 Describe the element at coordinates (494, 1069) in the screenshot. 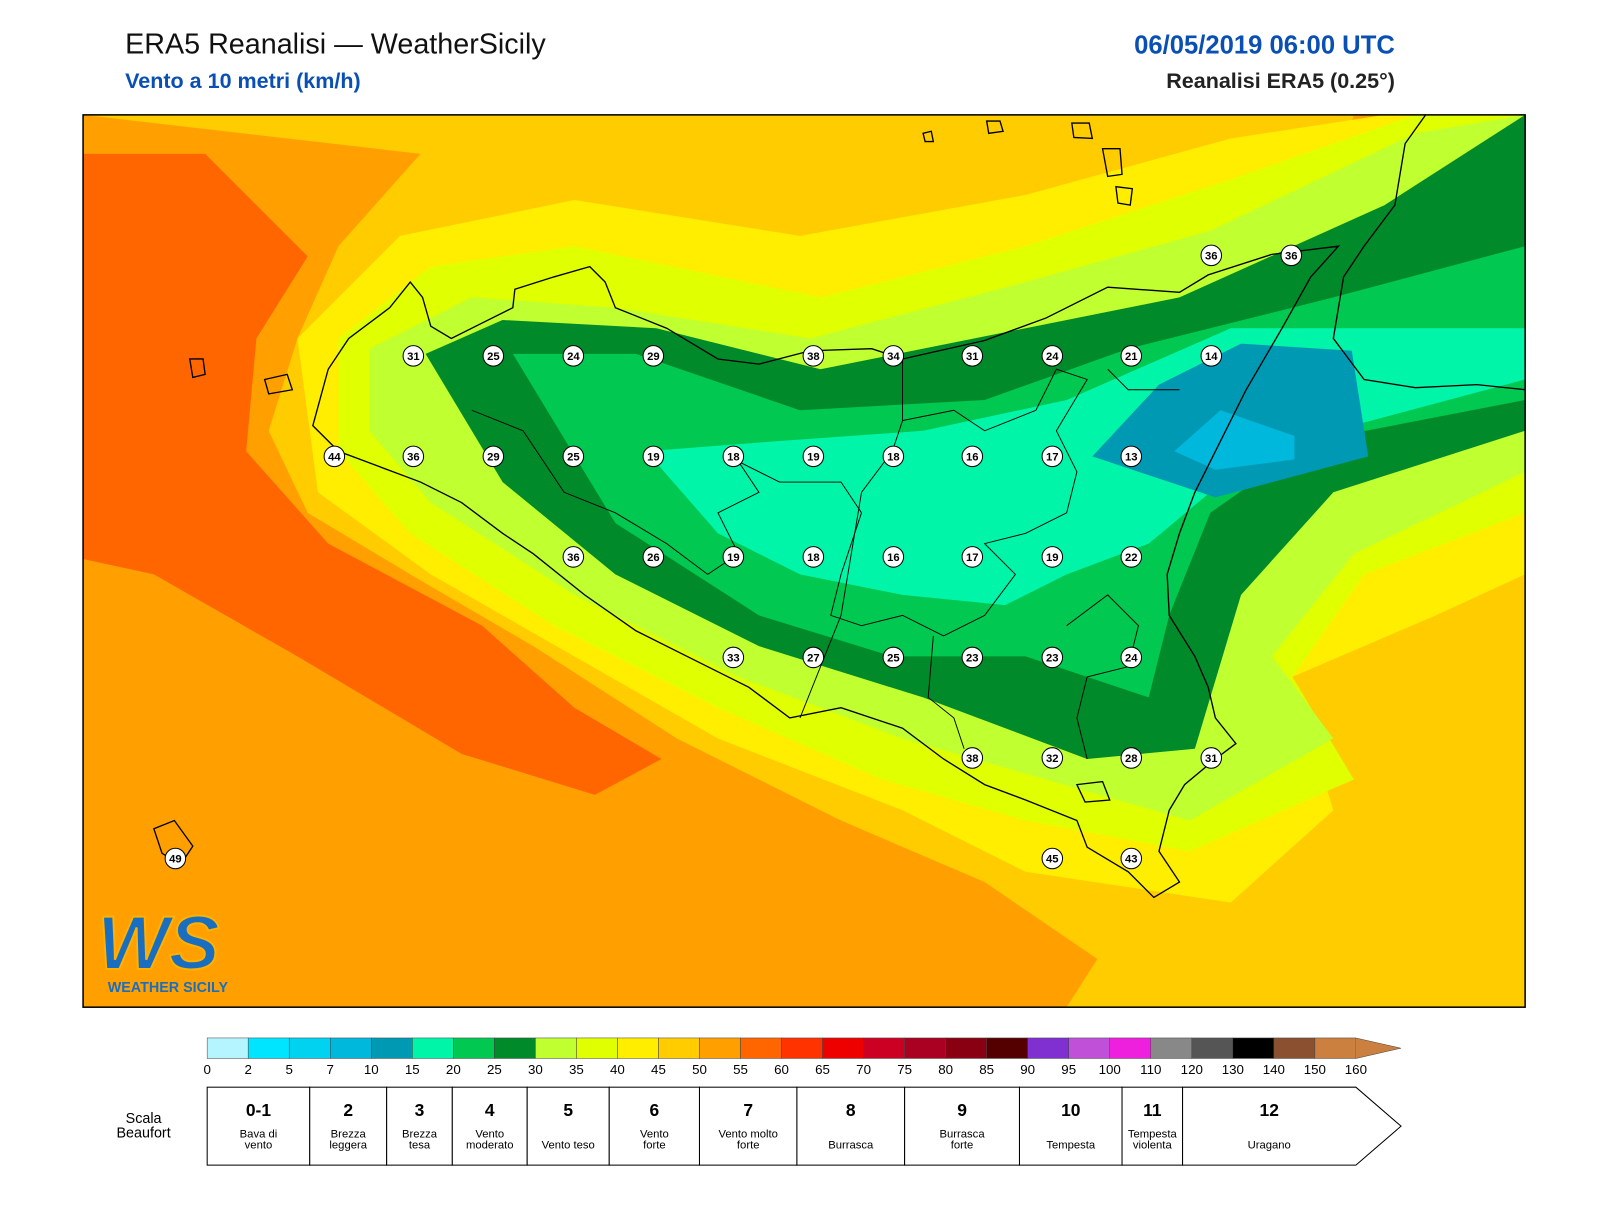

I see `colorbar-tick-label: 25` at that location.